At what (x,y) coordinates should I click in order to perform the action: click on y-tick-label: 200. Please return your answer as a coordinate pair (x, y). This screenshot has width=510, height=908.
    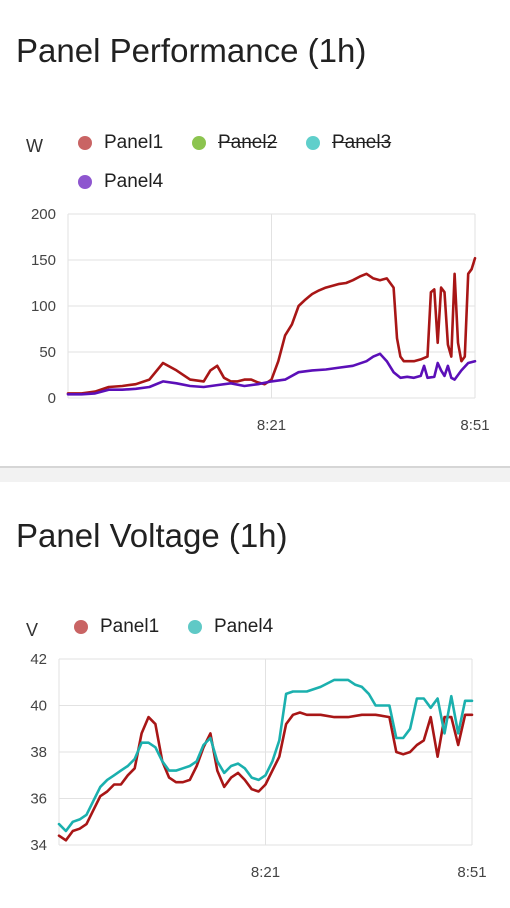
    Looking at the image, I should click on (43, 214).